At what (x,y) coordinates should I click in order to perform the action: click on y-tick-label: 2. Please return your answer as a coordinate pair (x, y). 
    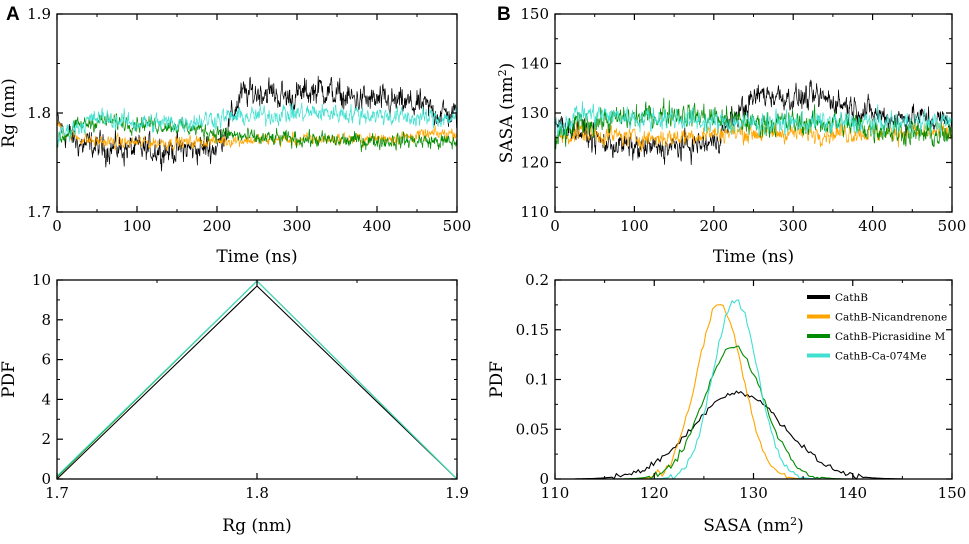
    Looking at the image, I should click on (46, 439).